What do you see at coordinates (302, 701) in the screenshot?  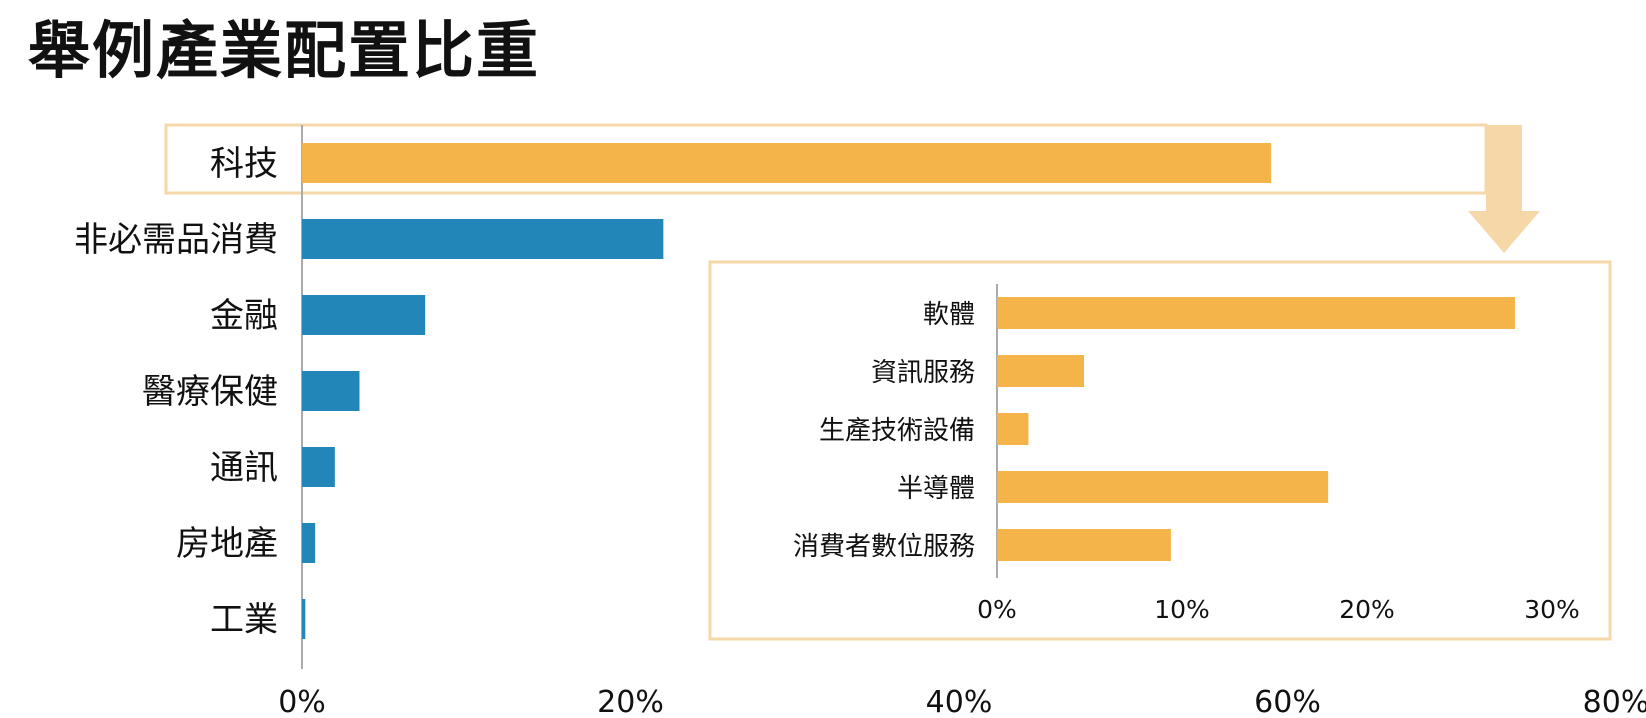 I see `main-x-tick-label: 0%` at bounding box center [302, 701].